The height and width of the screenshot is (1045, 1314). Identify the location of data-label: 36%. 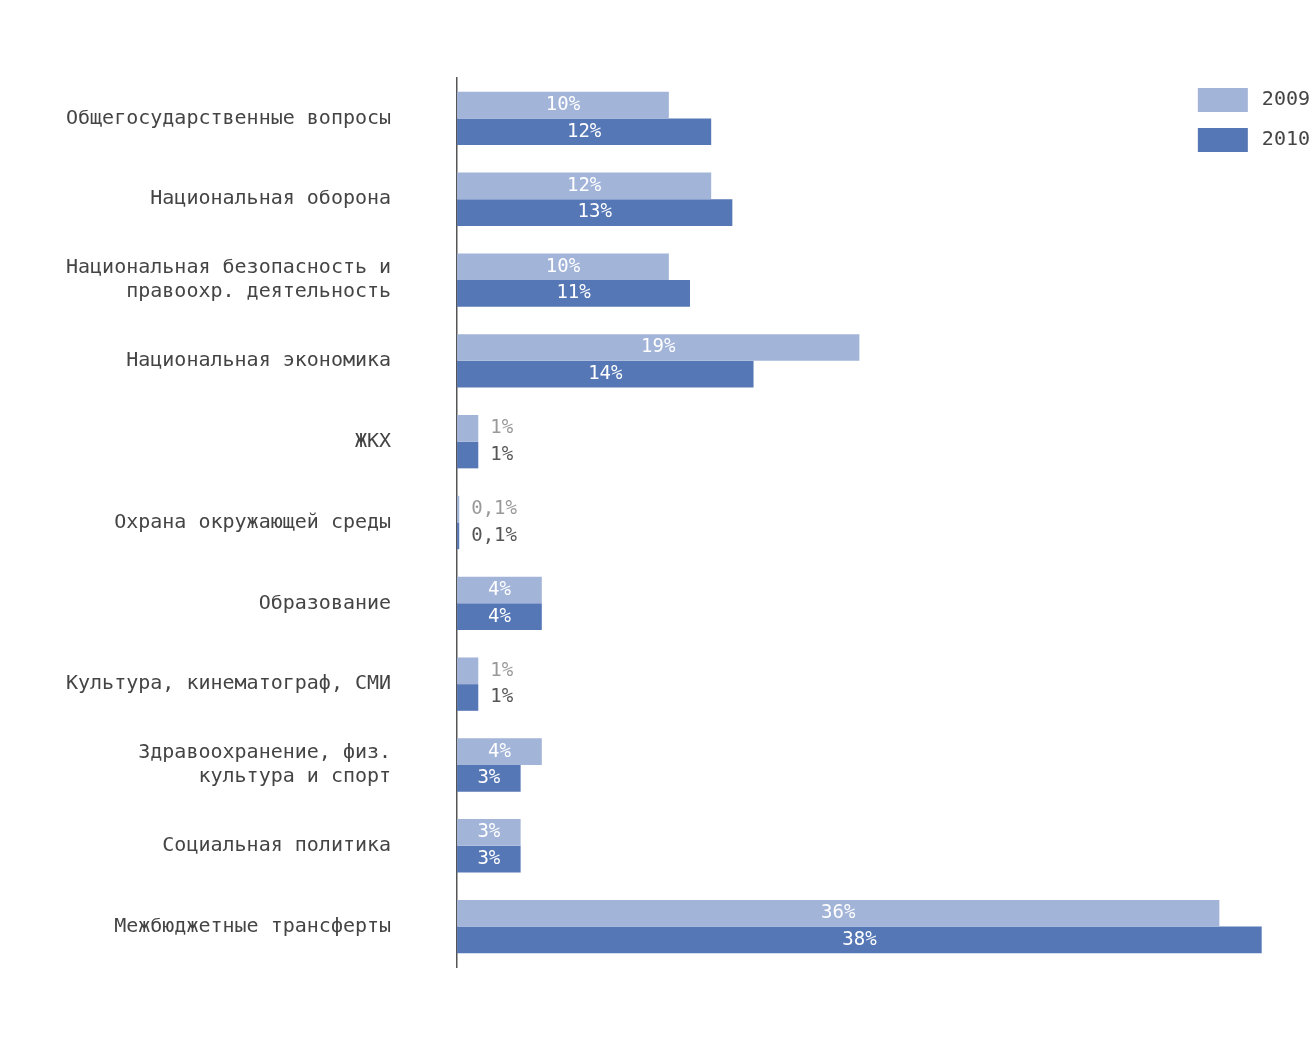
(838, 911).